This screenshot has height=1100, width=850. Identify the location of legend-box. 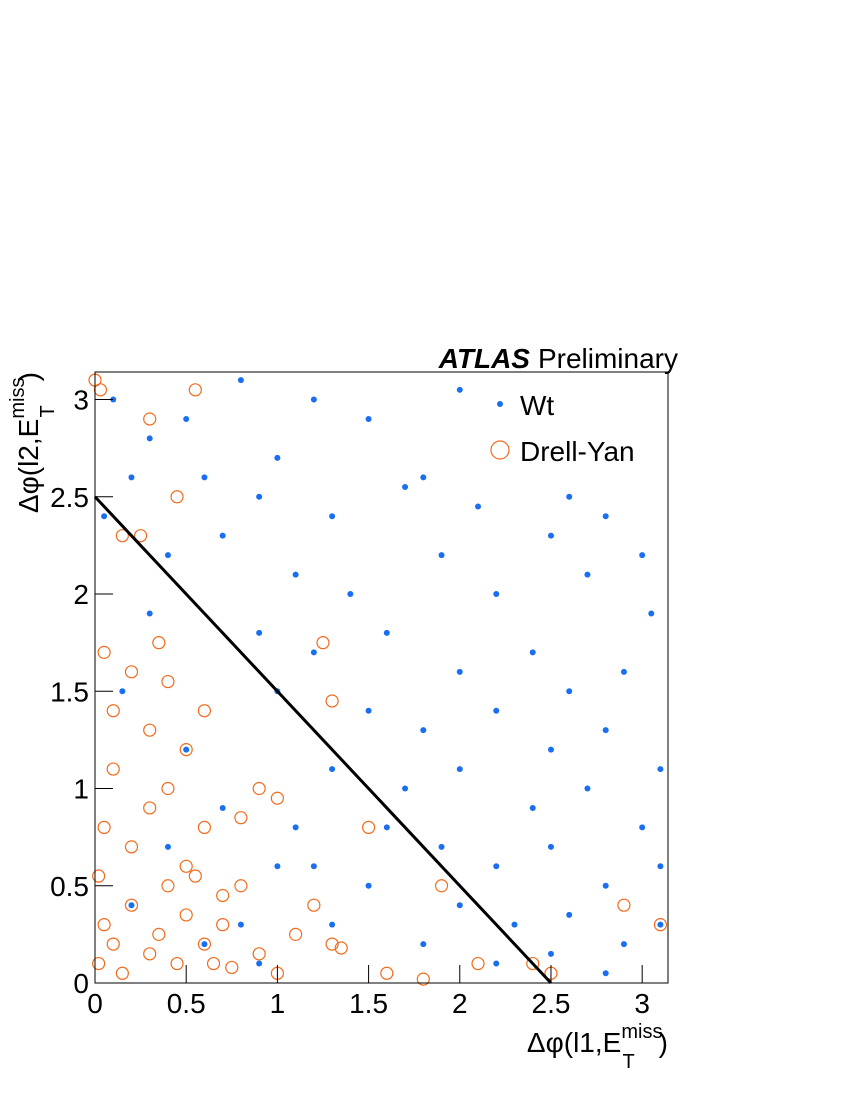
(573, 425).